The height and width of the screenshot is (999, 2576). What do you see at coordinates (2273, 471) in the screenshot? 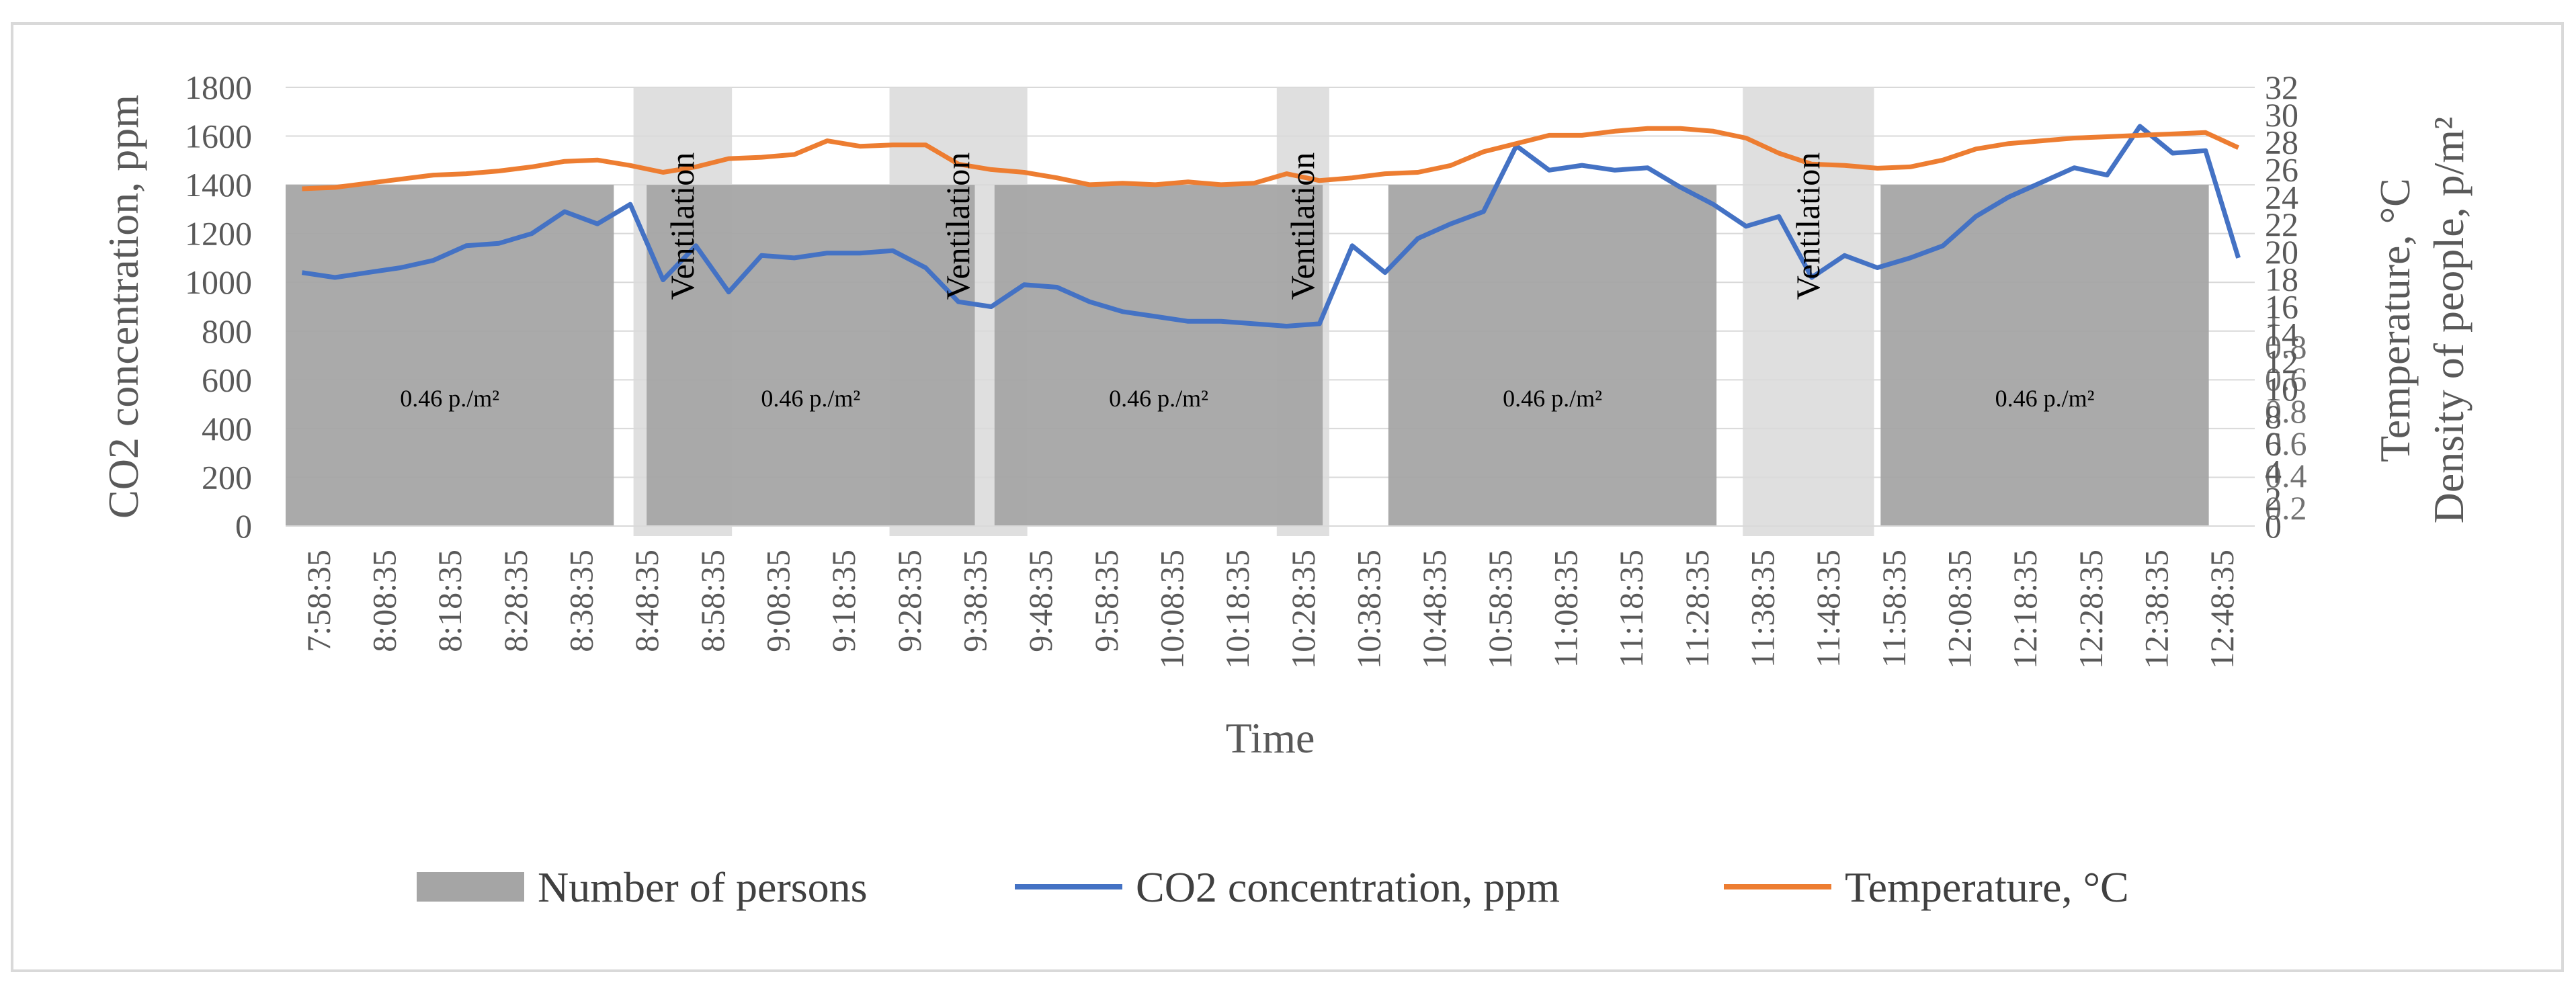
I see `y2-tick-label: 4` at bounding box center [2273, 471].